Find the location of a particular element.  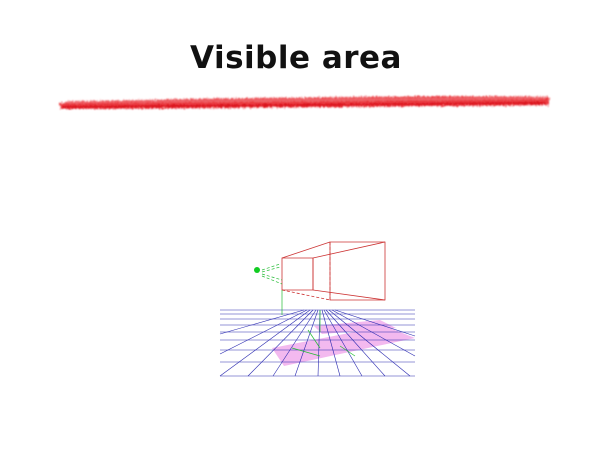

view-frustum-diagram is located at coordinates (317, 309).